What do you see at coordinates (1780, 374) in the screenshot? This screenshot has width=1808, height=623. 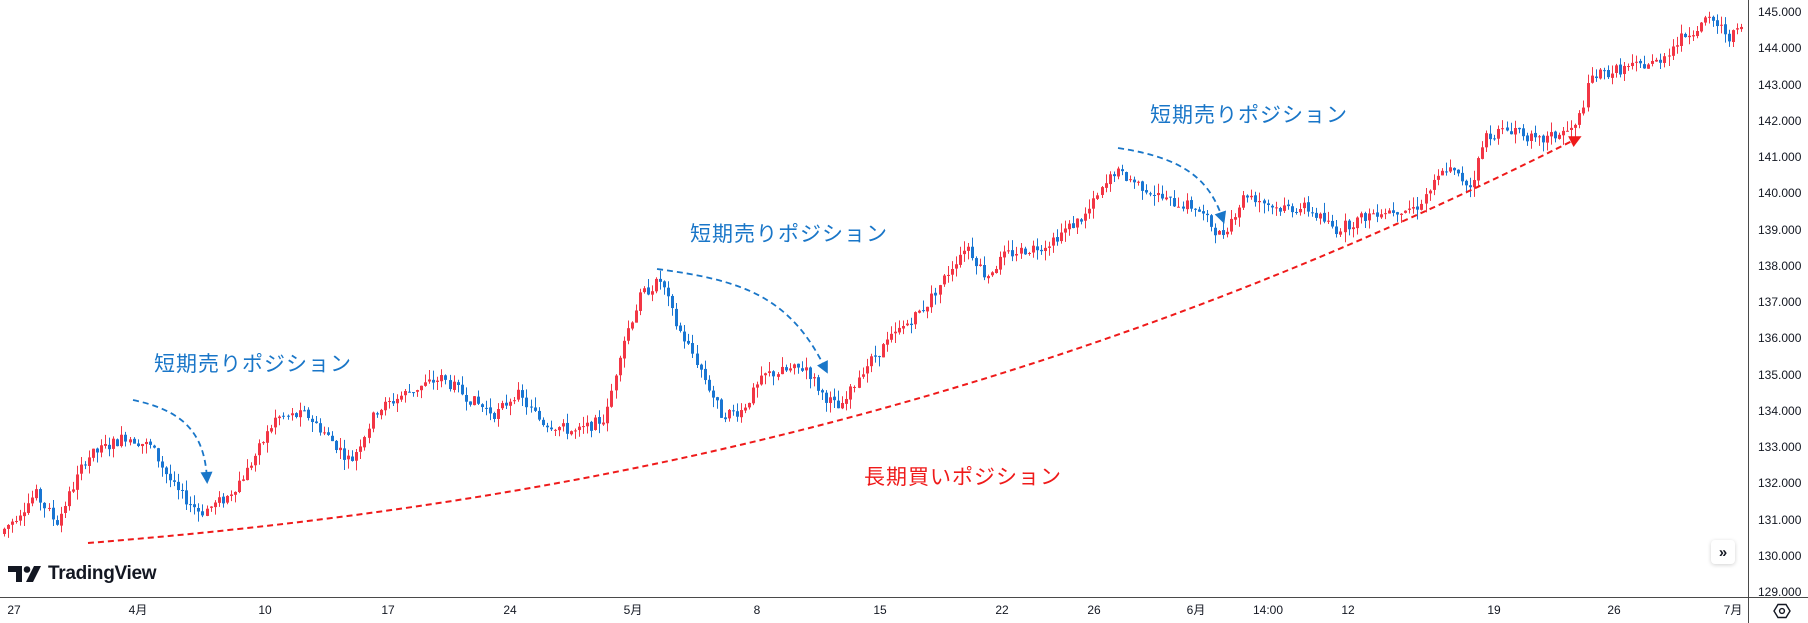 I see `price-tick-label: 135.000` at bounding box center [1780, 374].